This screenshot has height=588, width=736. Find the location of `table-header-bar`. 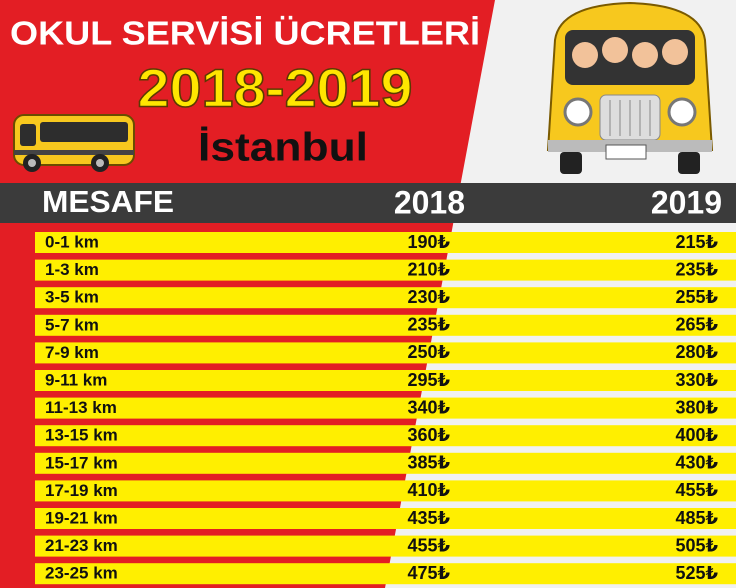

table-header-bar is located at coordinates (368, 203).